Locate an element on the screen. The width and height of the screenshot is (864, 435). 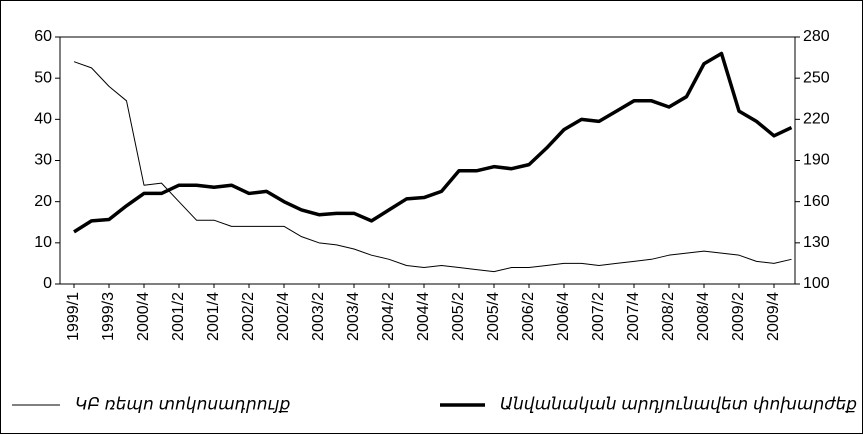
x-tick-label: 2002/2 is located at coordinates (248, 316).